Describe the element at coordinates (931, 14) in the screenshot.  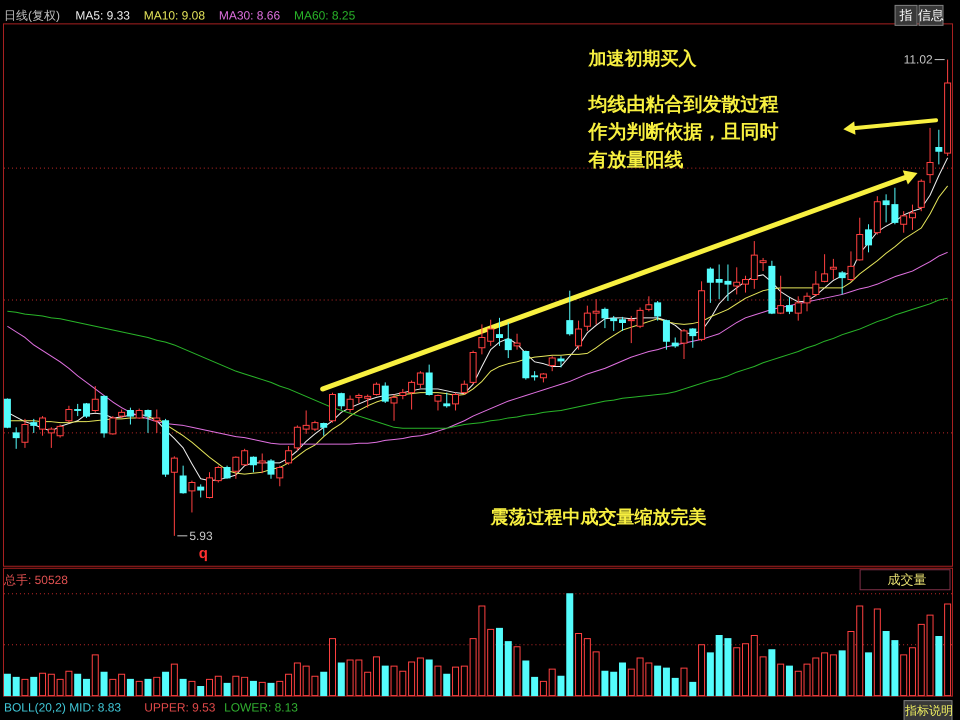
I see `text: 信息` at that location.